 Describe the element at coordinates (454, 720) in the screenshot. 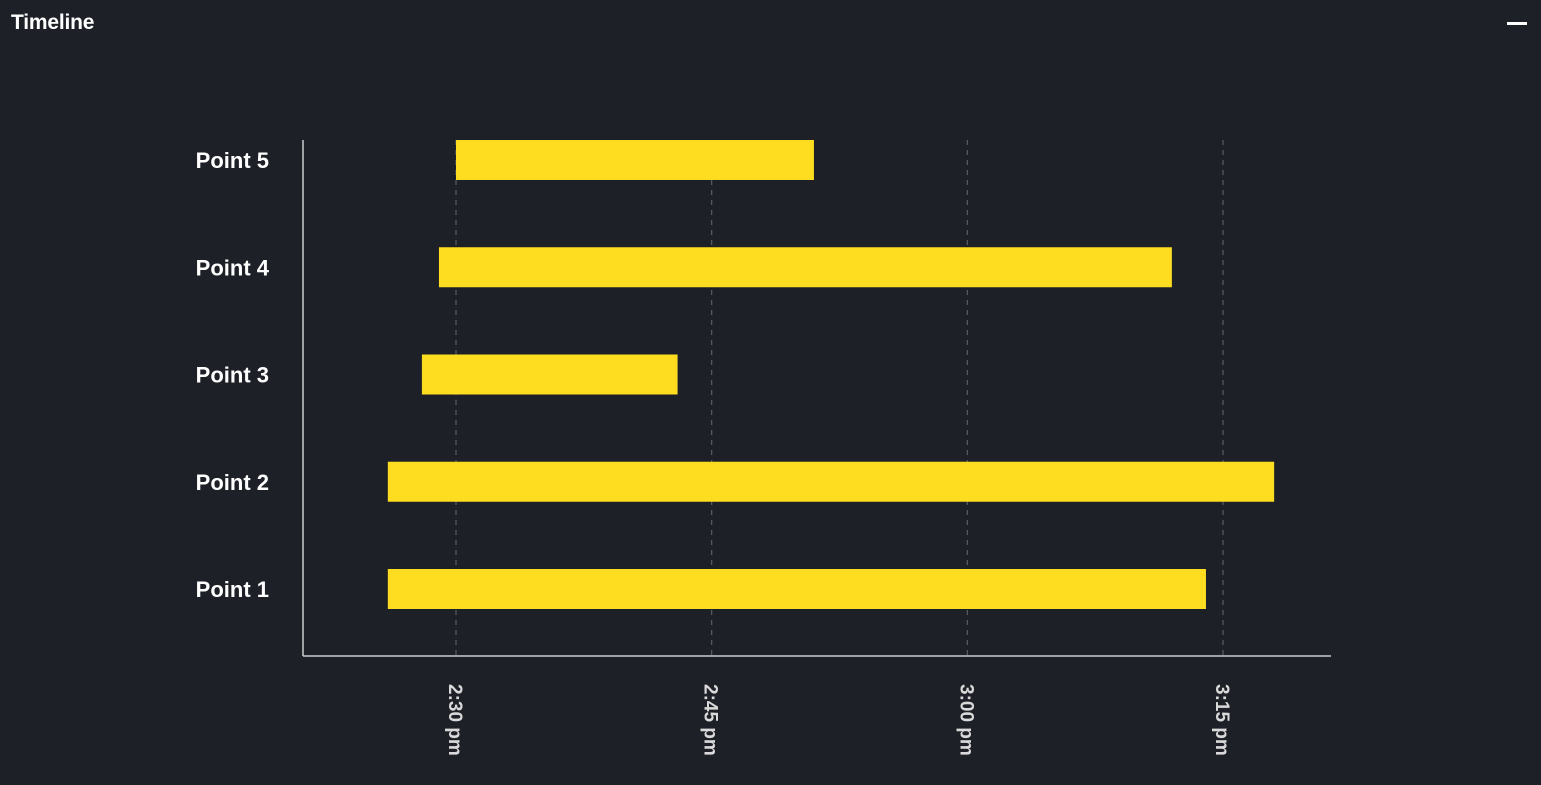

I see `x-tick-label: 2:30 pm` at that location.